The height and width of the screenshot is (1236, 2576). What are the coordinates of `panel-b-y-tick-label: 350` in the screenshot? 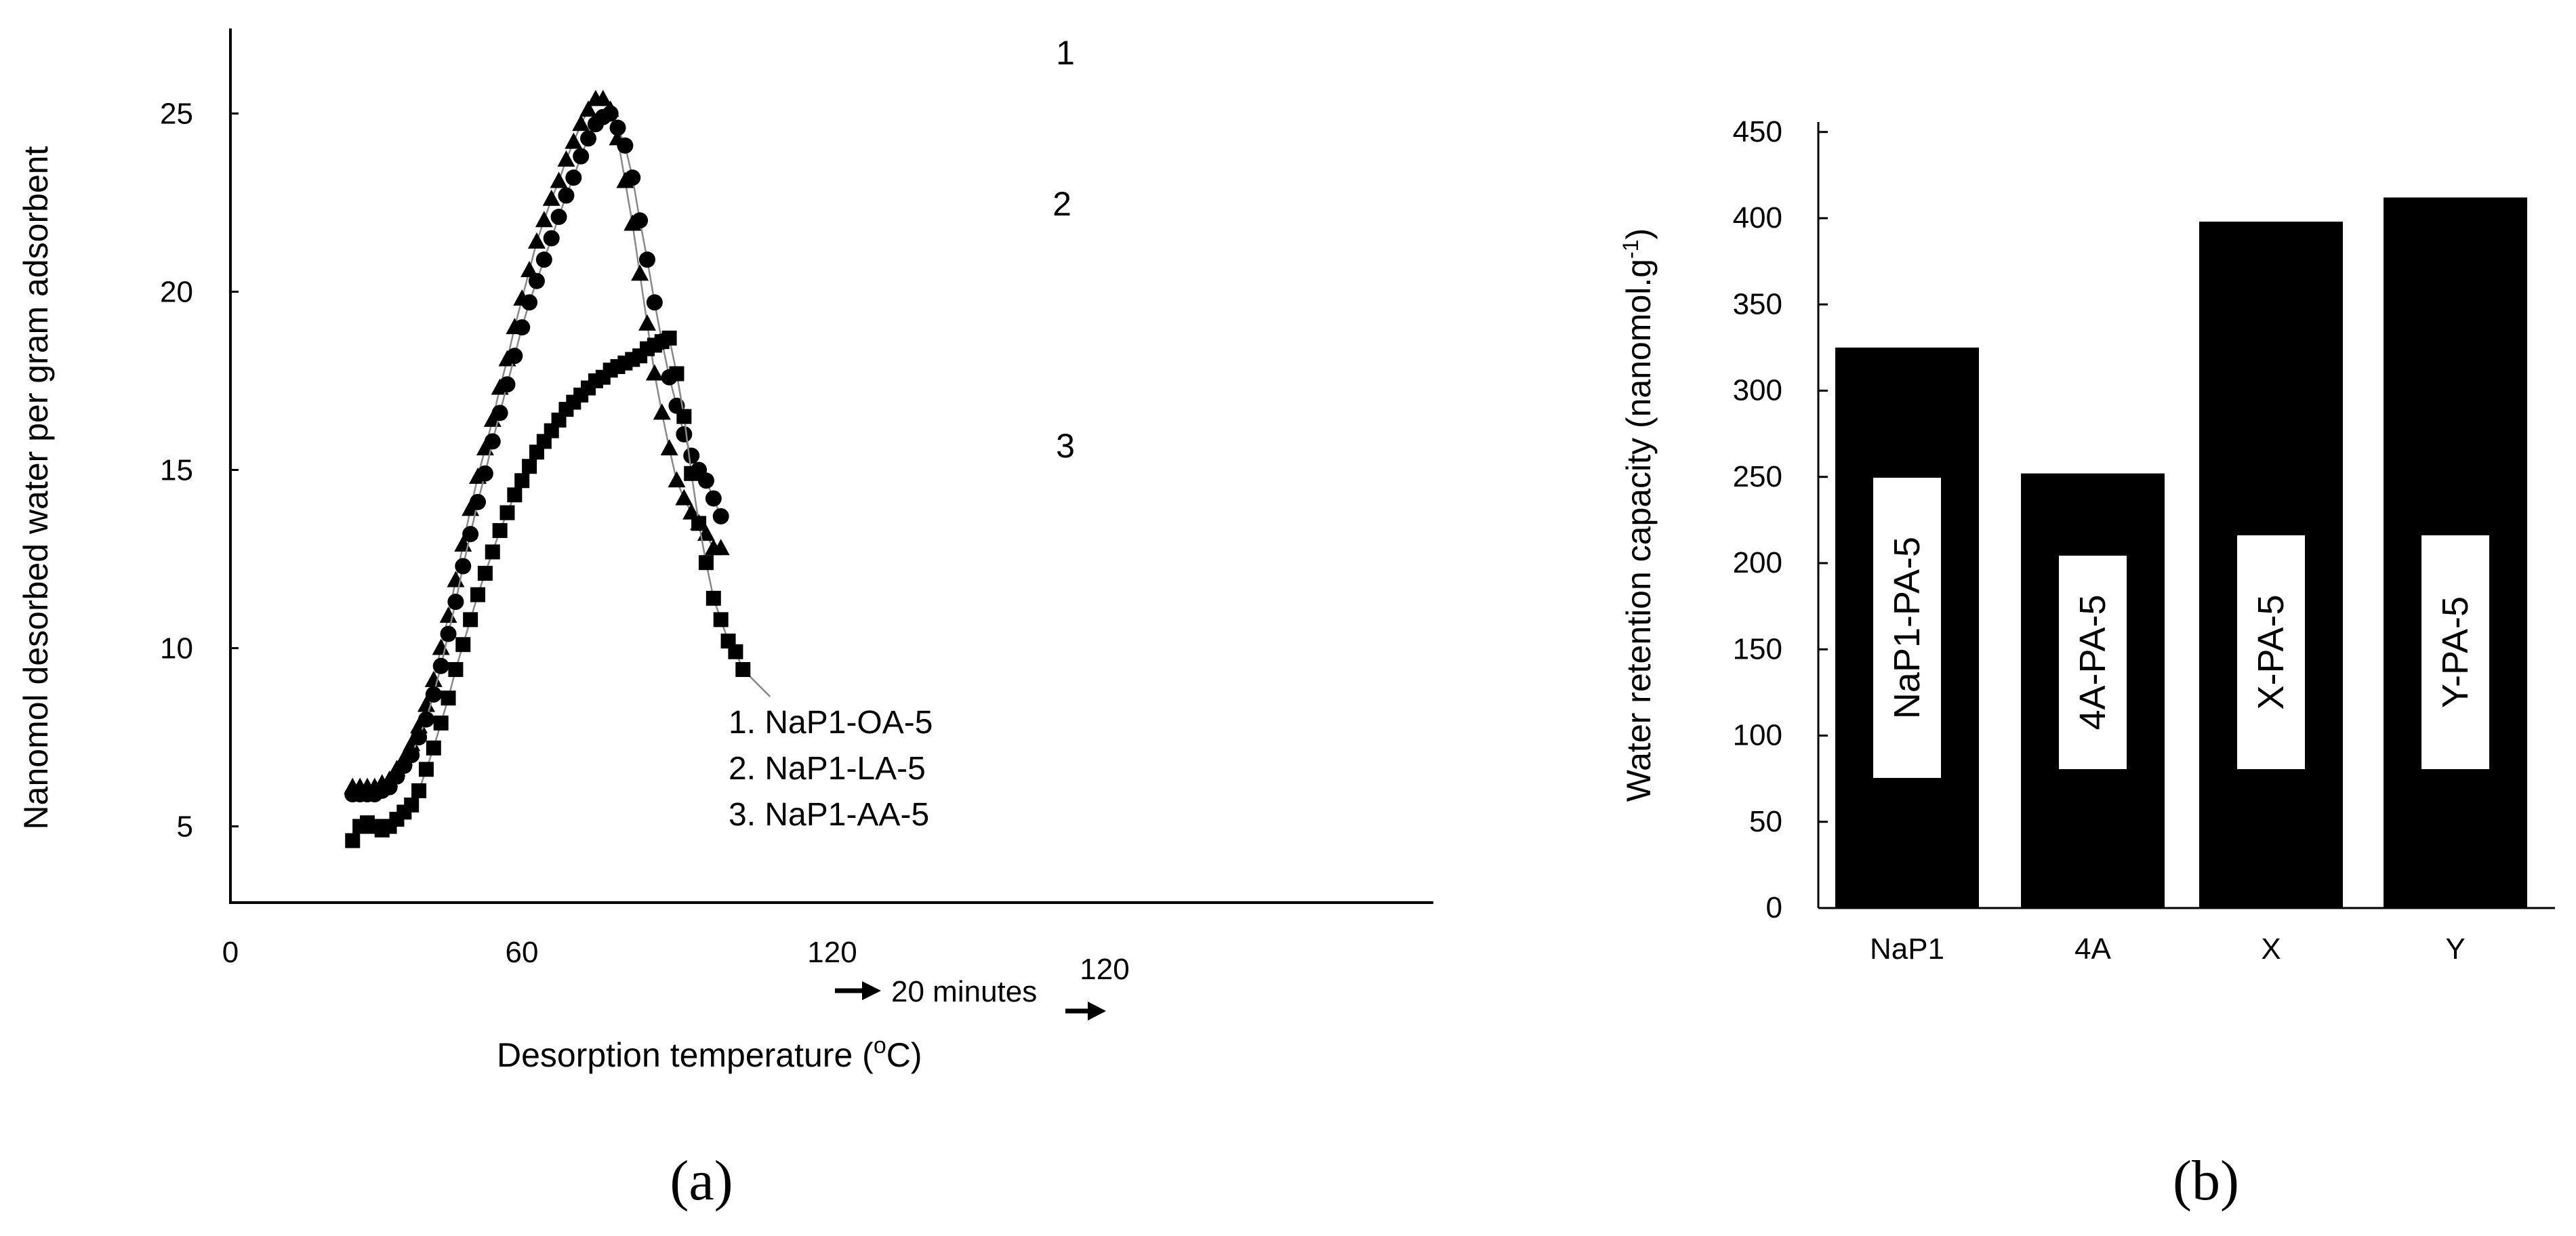 It's located at (1758, 304).